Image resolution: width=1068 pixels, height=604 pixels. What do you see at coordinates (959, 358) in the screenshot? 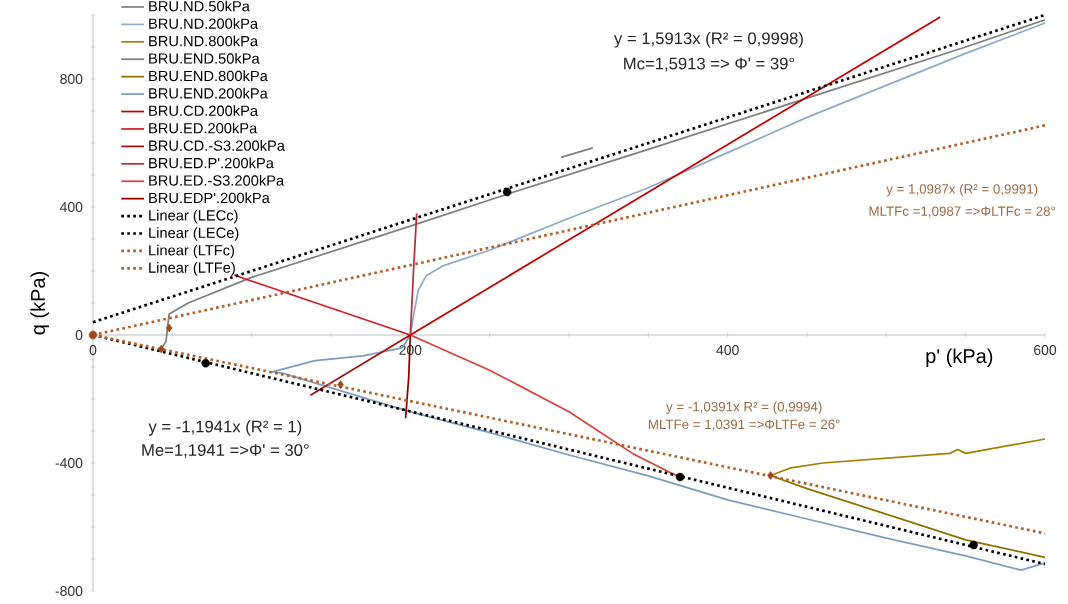
I see `x-axis-title: p' (kPa)` at bounding box center [959, 358].